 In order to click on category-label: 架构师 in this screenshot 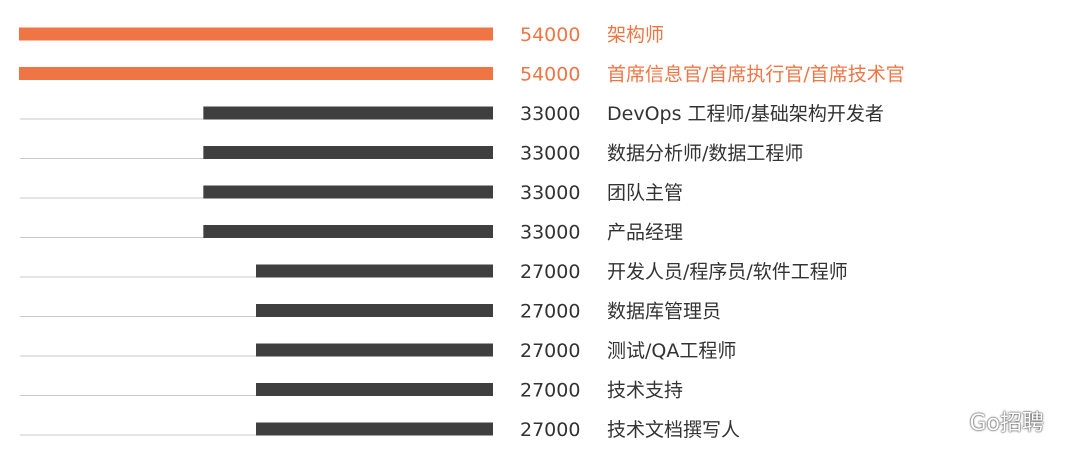, I will do `click(635, 35)`.